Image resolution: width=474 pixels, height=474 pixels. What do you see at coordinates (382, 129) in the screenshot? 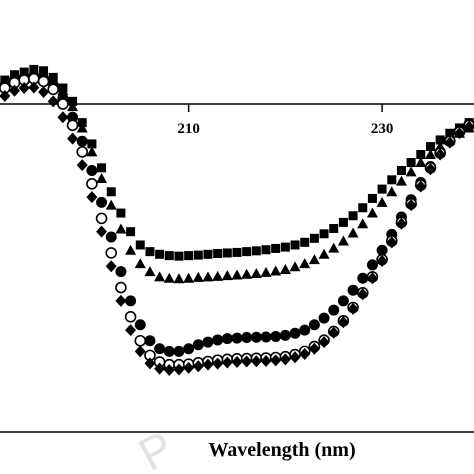
I see `x-tick-label: 230` at bounding box center [382, 129].